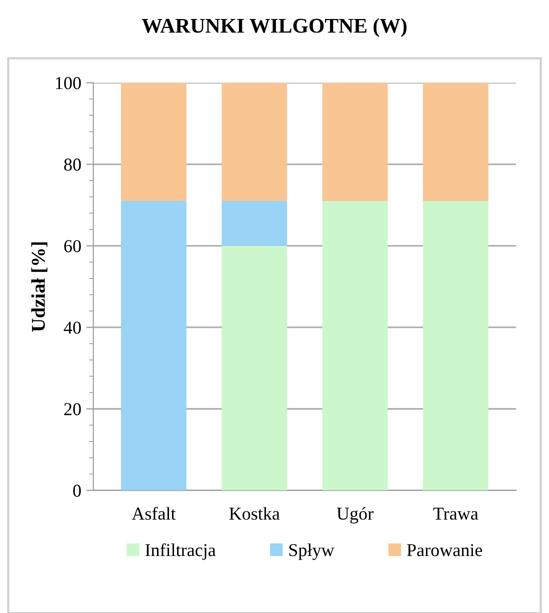 The image size is (549, 613). I want to click on x-tick-label: Trawa, so click(455, 514).